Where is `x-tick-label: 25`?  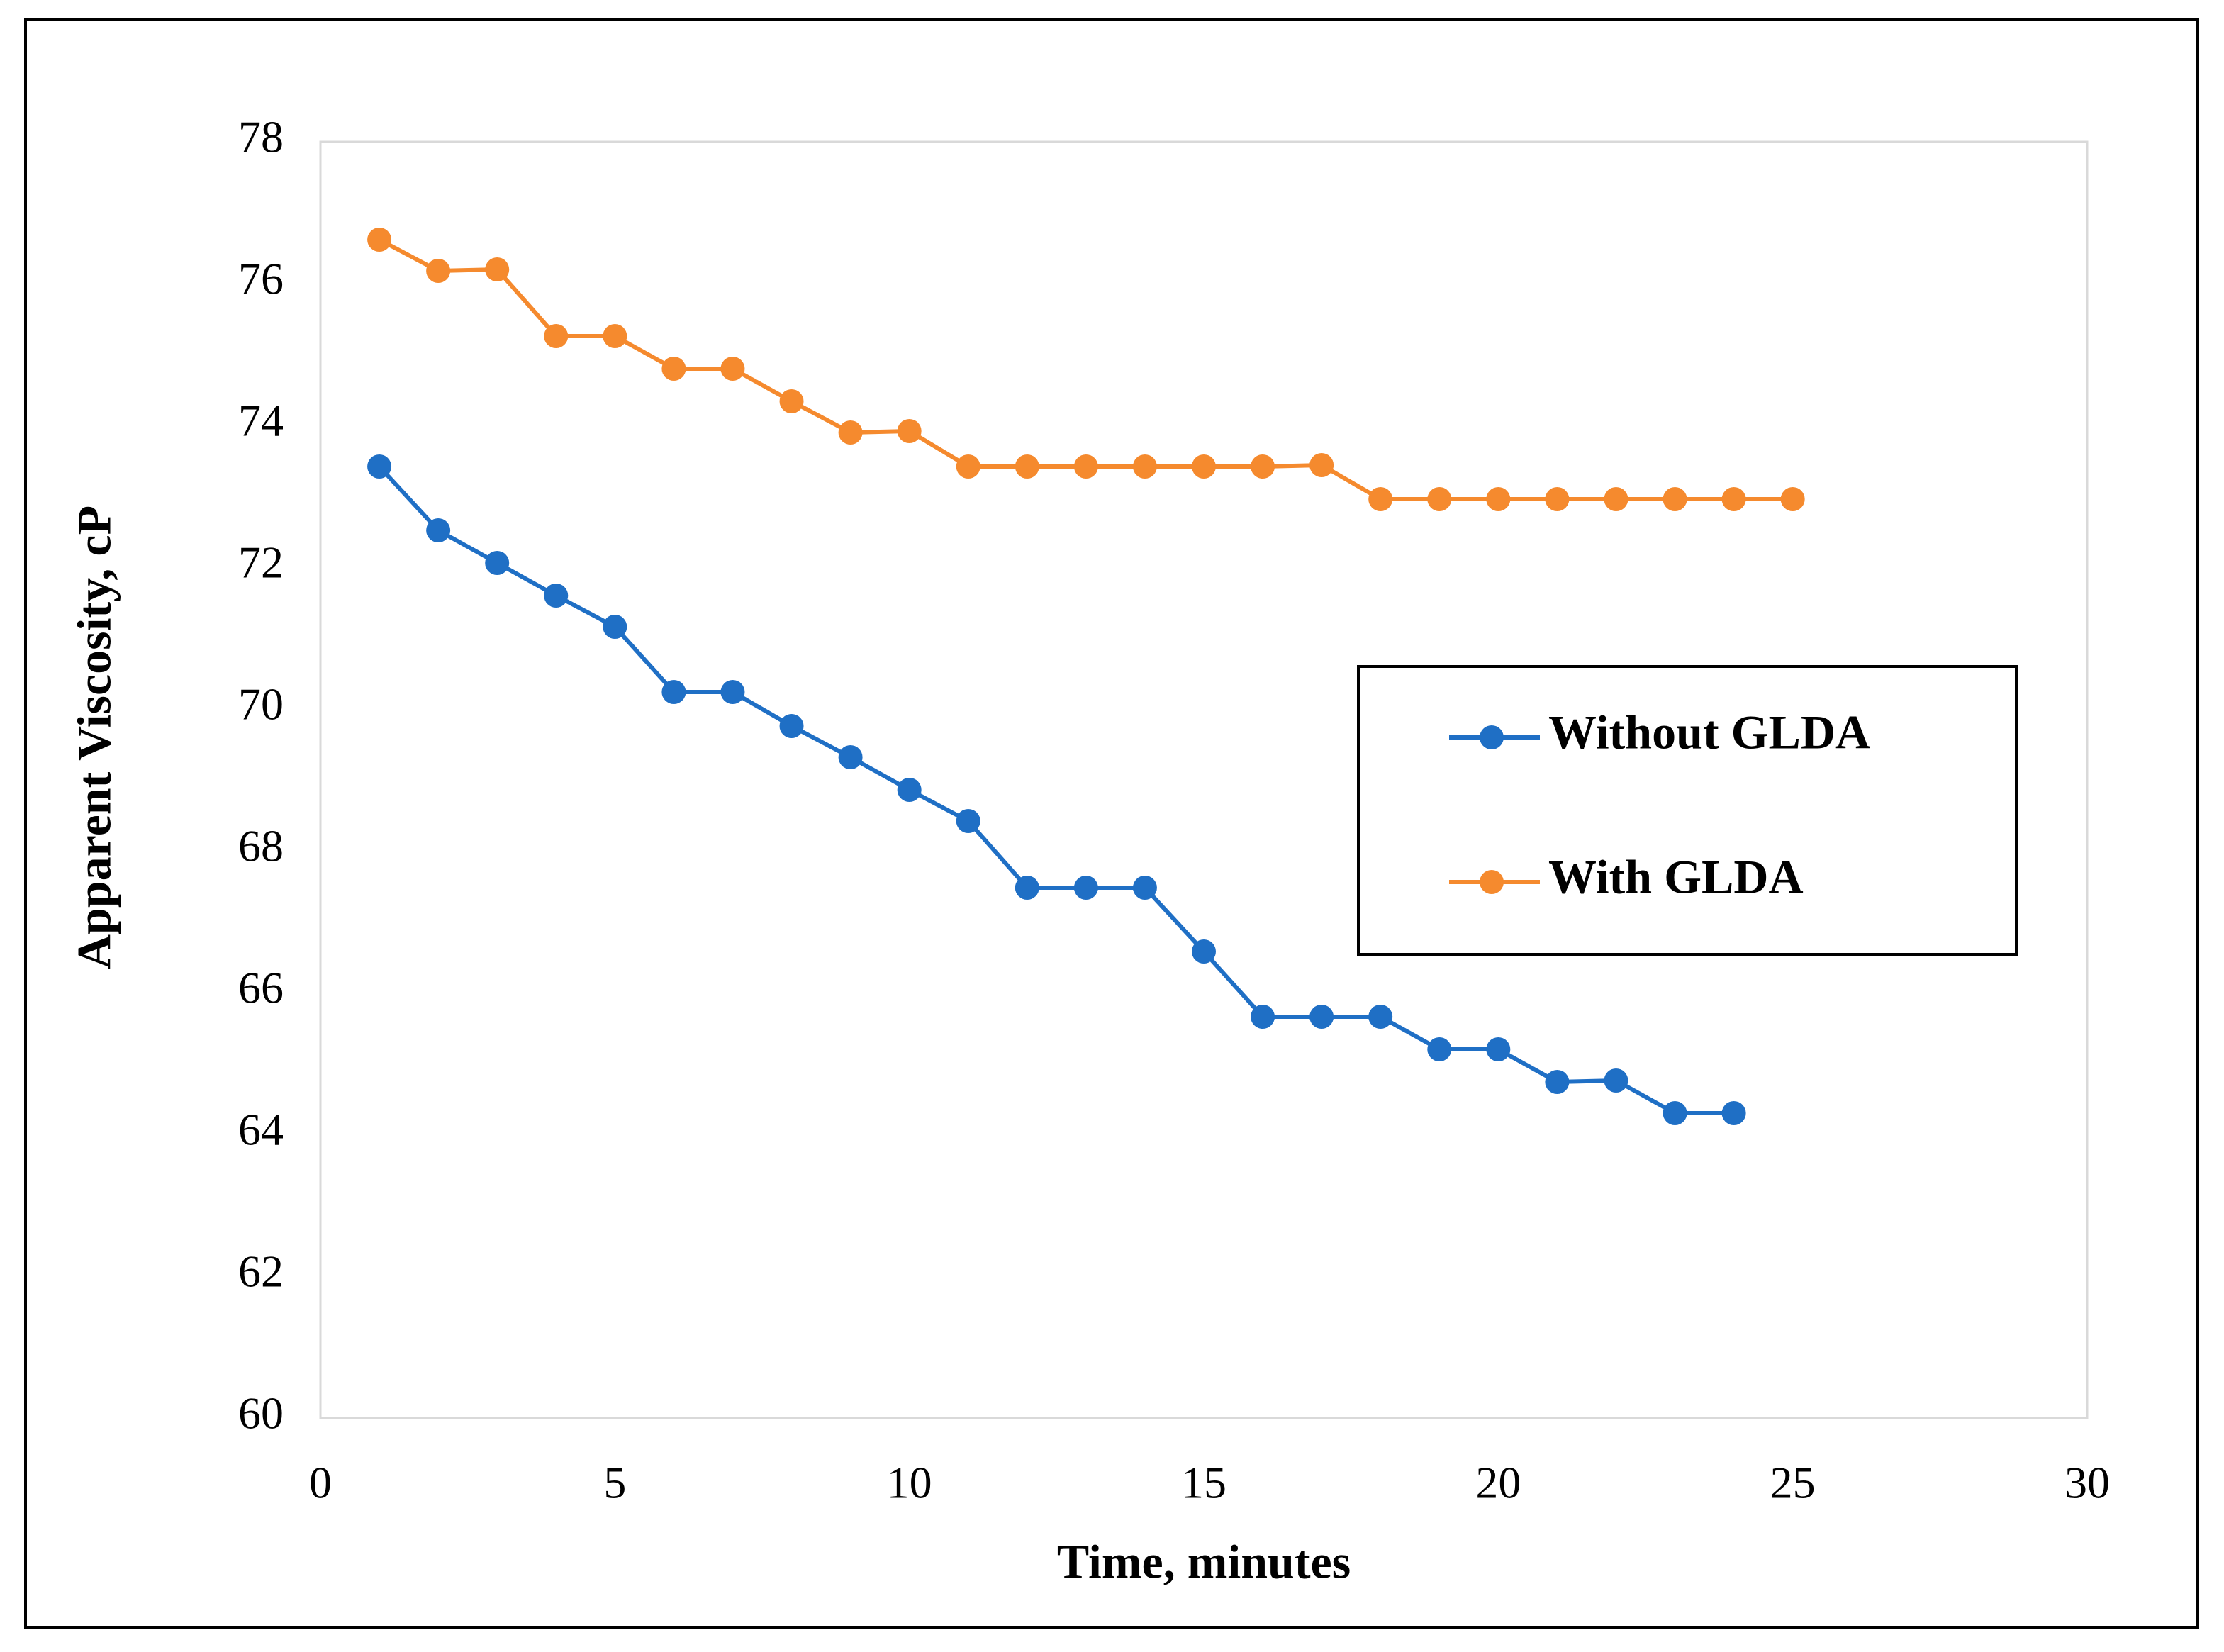 x-tick-label: 25 is located at coordinates (1793, 1483).